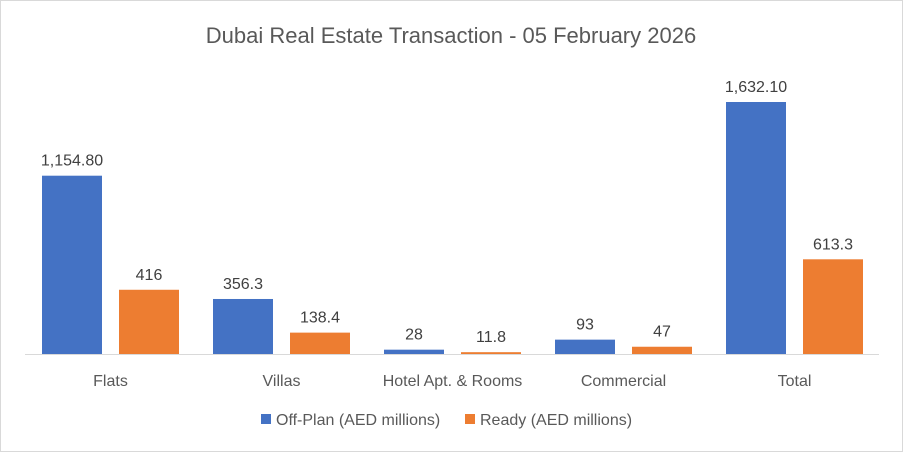 The image size is (903, 452). I want to click on data-label-ready-1: 138.4, so click(320, 318).